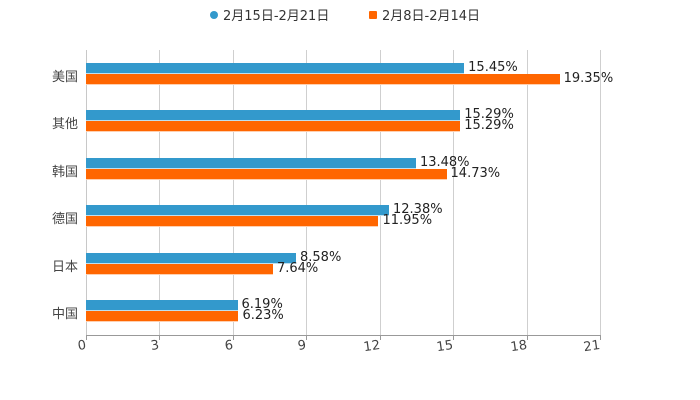 The height and width of the screenshot is (400, 700). What do you see at coordinates (228, 346) in the screenshot?
I see `x-tick-label: 6` at bounding box center [228, 346].